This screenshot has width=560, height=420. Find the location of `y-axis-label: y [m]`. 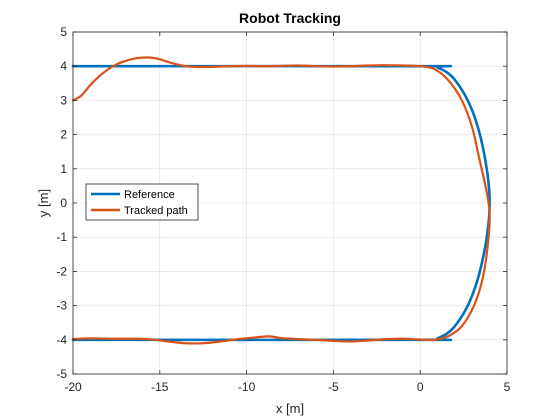

y-axis-label: y [m] is located at coordinates (43, 203).